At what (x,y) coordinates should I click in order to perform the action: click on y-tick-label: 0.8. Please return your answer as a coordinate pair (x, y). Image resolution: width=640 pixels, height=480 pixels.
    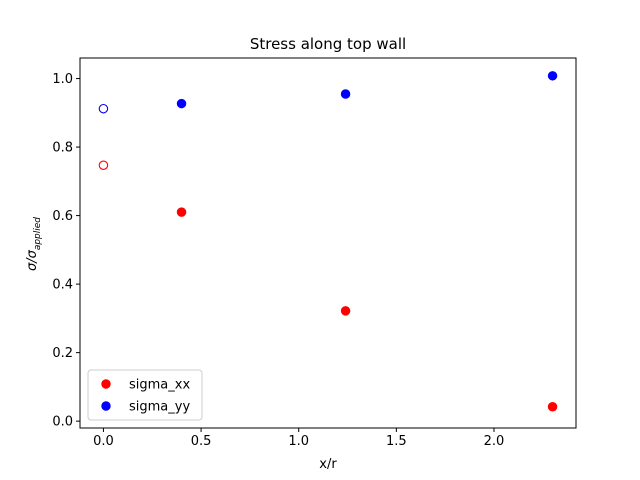
    Looking at the image, I should click on (62, 148).